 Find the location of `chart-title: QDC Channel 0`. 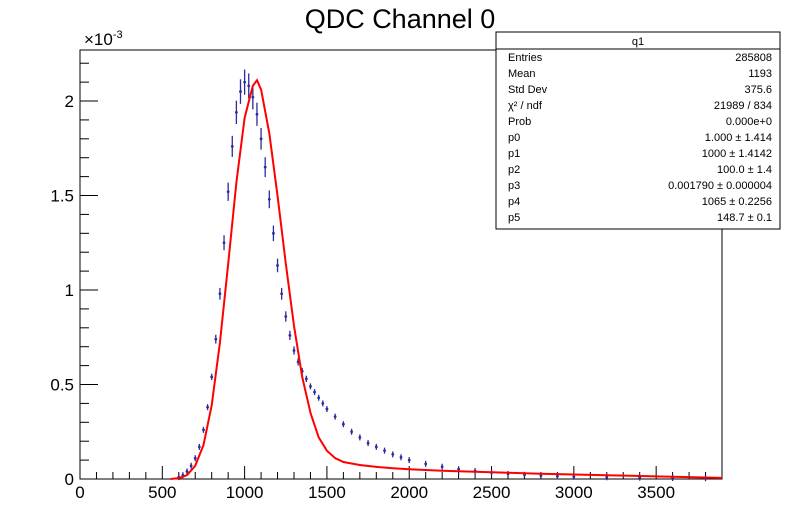

chart-title: QDC Channel 0 is located at coordinates (400, 19).